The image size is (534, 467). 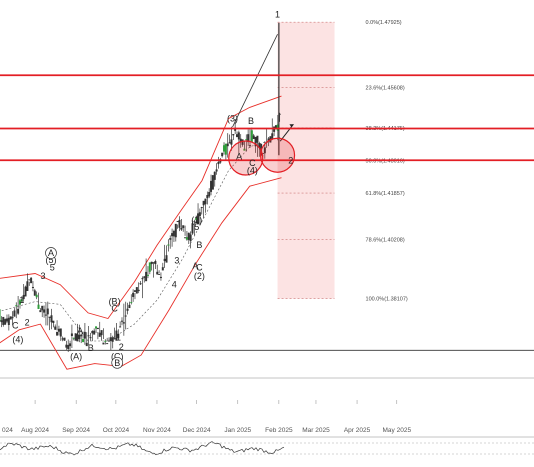 What do you see at coordinates (76, 430) in the screenshot?
I see `x-tick-label: Sep 2024` at bounding box center [76, 430].